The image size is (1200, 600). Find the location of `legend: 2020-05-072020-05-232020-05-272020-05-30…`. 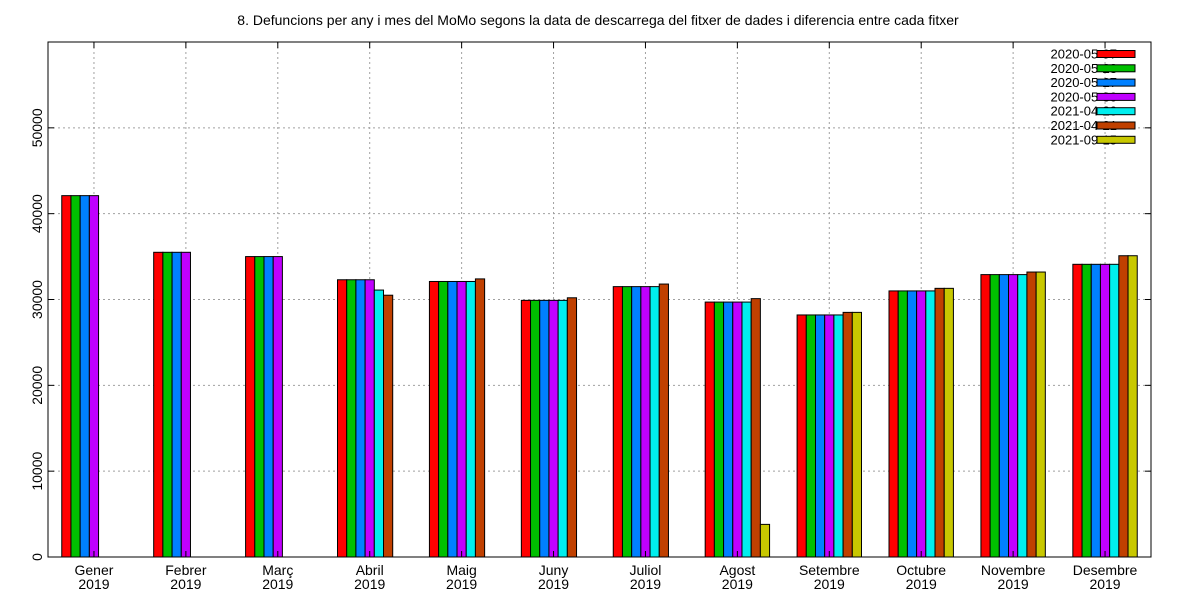

legend: 2020-05-072020-05-232020-05-272020-05-30… is located at coordinates (1093, 97).